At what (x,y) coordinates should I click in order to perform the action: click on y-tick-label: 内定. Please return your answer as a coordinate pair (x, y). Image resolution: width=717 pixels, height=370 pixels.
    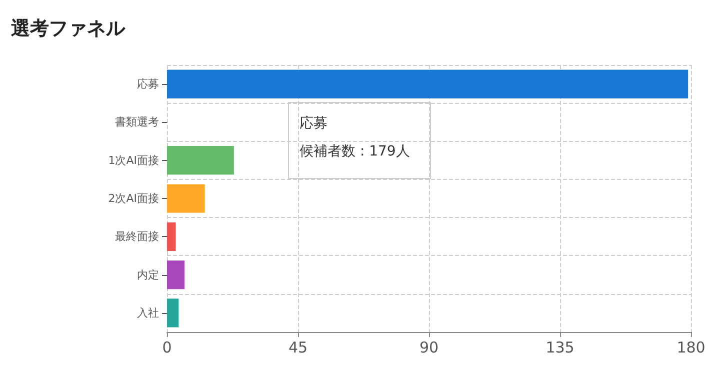
    Looking at the image, I should click on (148, 275).